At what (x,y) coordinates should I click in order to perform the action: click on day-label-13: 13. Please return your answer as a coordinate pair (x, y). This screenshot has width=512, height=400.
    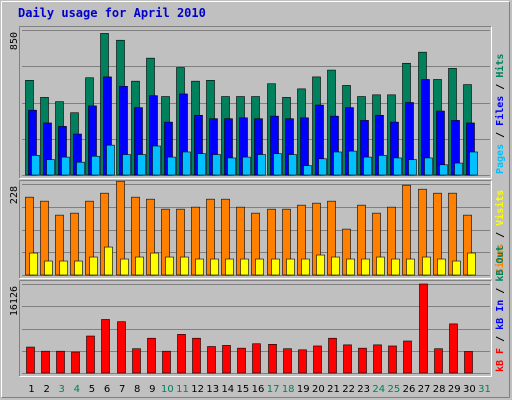
    Looking at the image, I should click on (212, 389).